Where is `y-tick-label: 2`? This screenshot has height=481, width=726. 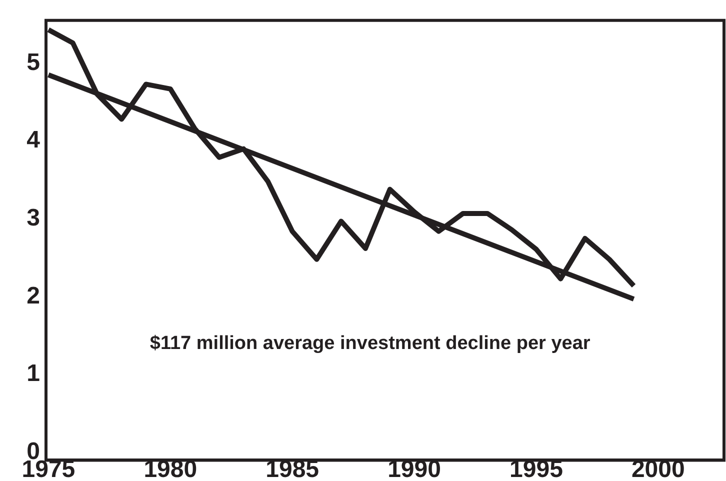 y-tick-label: 2 is located at coordinates (33, 296).